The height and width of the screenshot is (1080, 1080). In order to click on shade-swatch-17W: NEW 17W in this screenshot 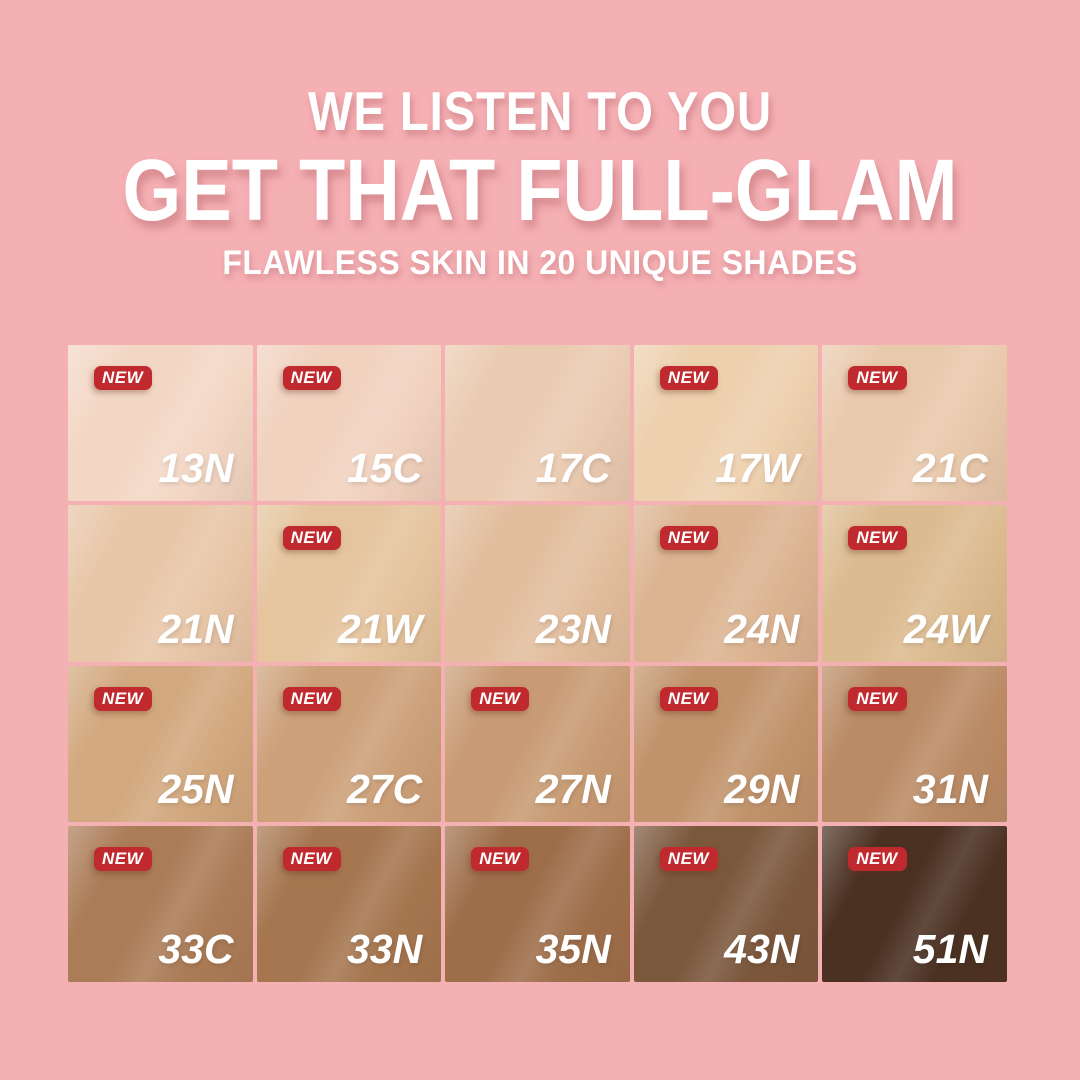, I will do `click(726, 423)`.